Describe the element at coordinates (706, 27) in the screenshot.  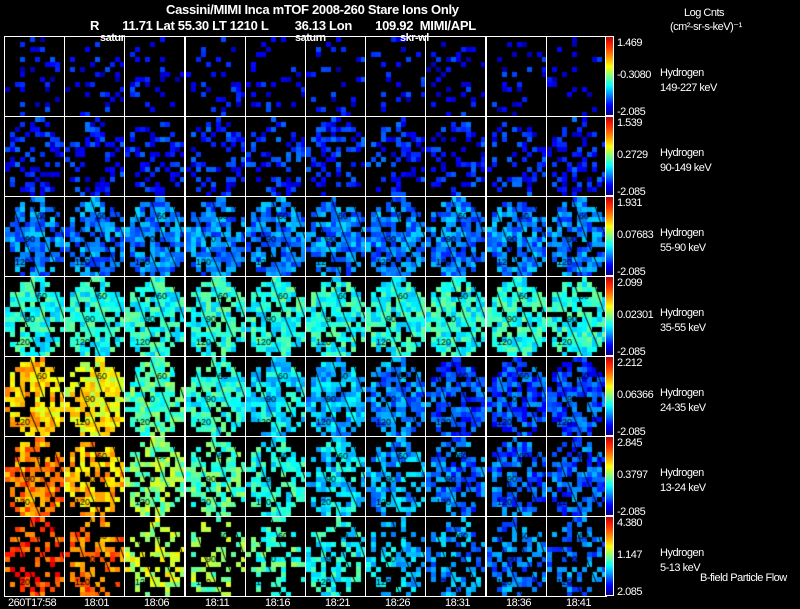
I see `units-label-2: (cm²-sr-s-keV)⁻¹` at that location.